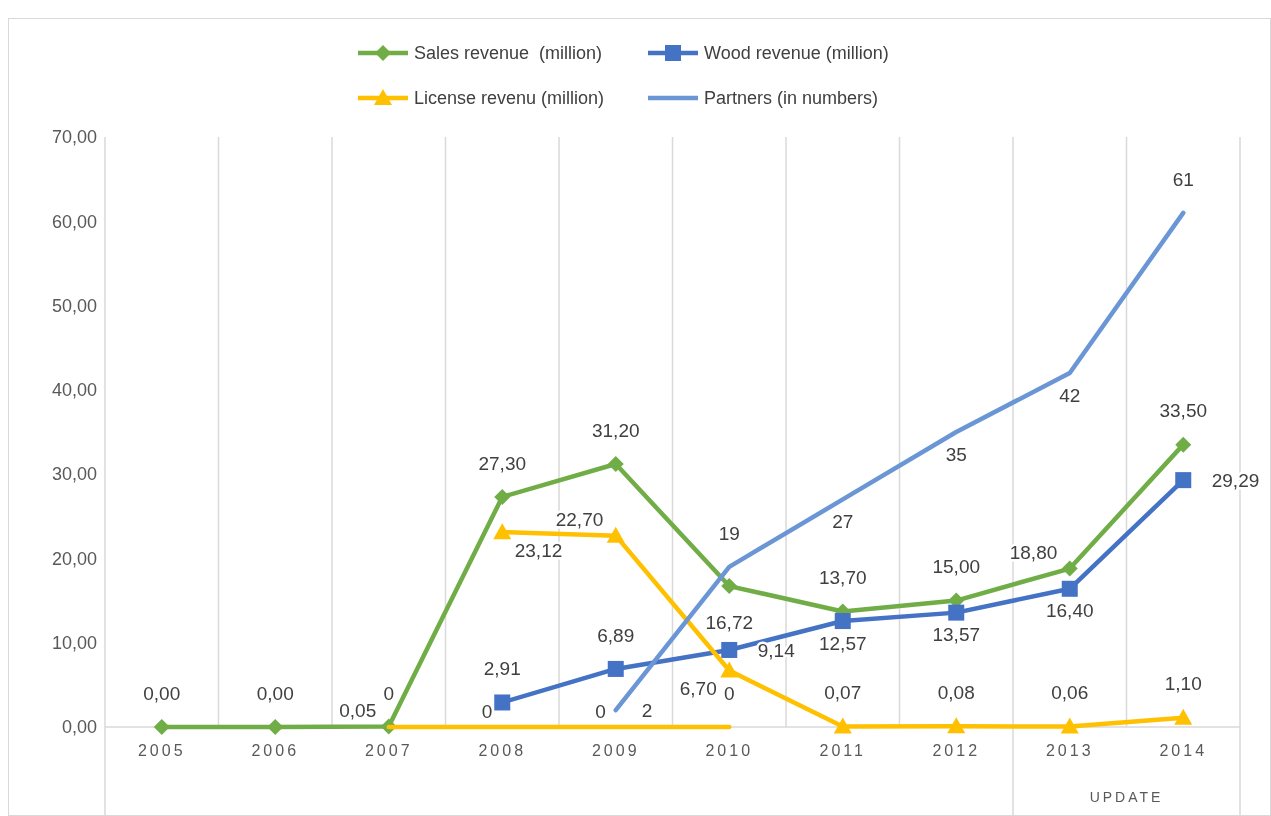  Describe the element at coordinates (698, 689) in the screenshot. I see `data-label: 6,70` at that location.